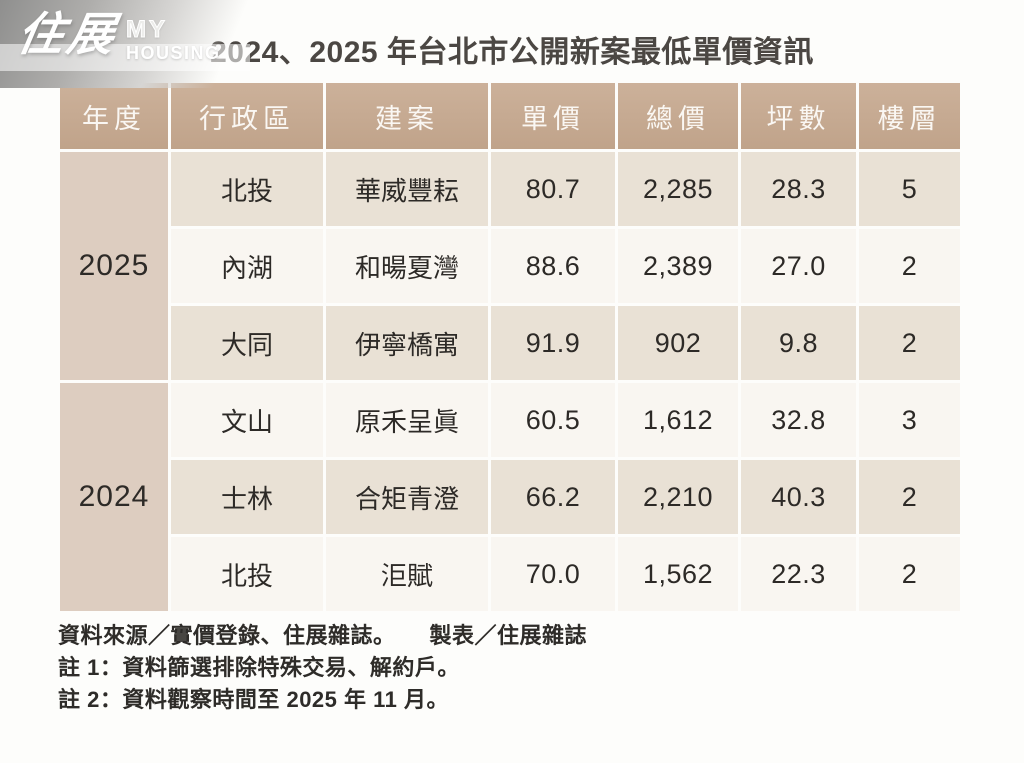  What do you see at coordinates (407, 497) in the screenshot?
I see `project-cell: 合矩青澄` at bounding box center [407, 497].